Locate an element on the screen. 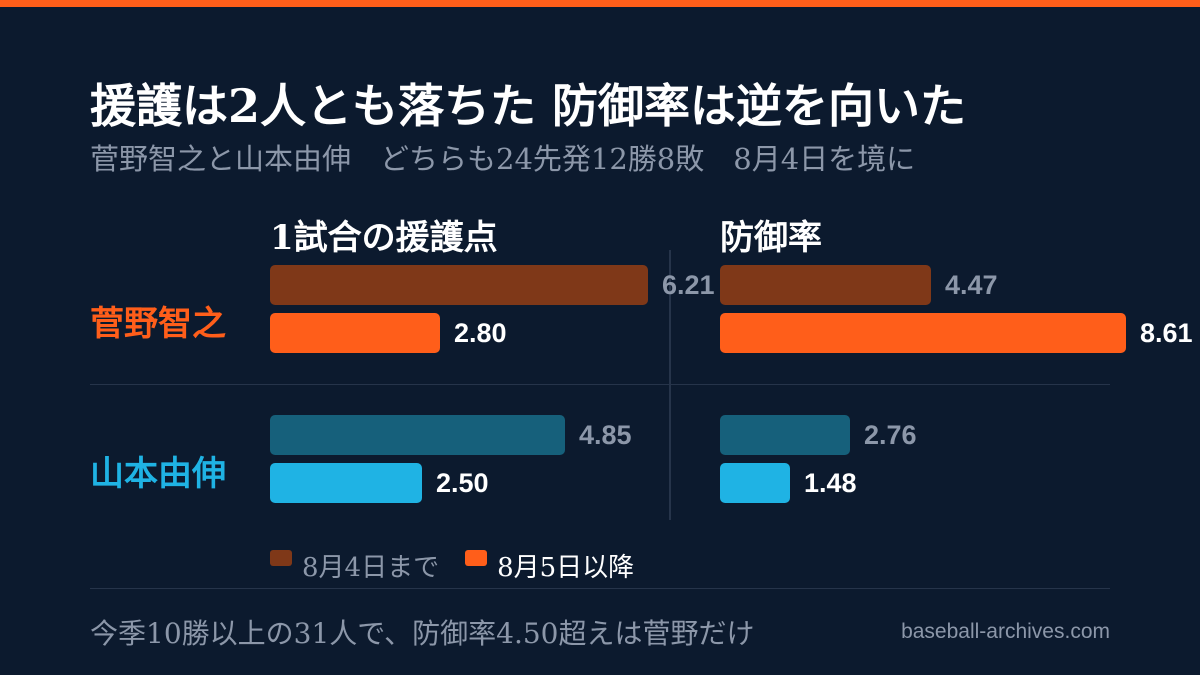  player-label-sugano: 菅野智之 is located at coordinates (158, 324).